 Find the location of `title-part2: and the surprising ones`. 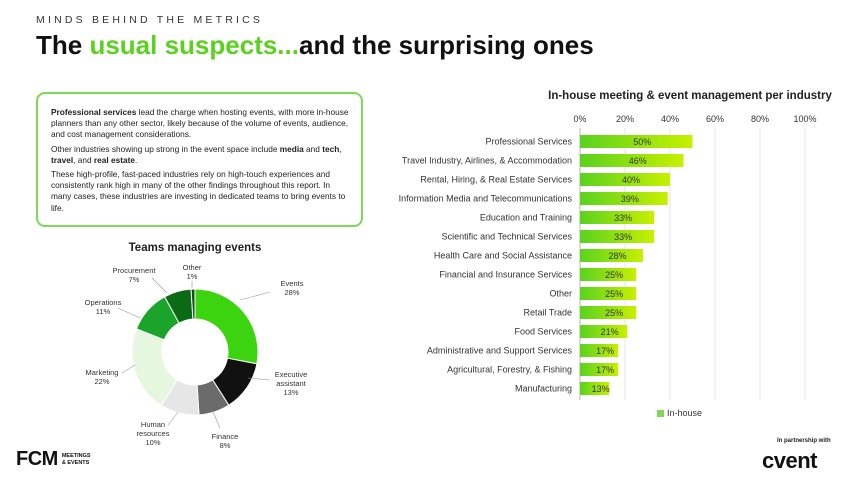

title-part2: and the surprising ones is located at coordinates (446, 45).